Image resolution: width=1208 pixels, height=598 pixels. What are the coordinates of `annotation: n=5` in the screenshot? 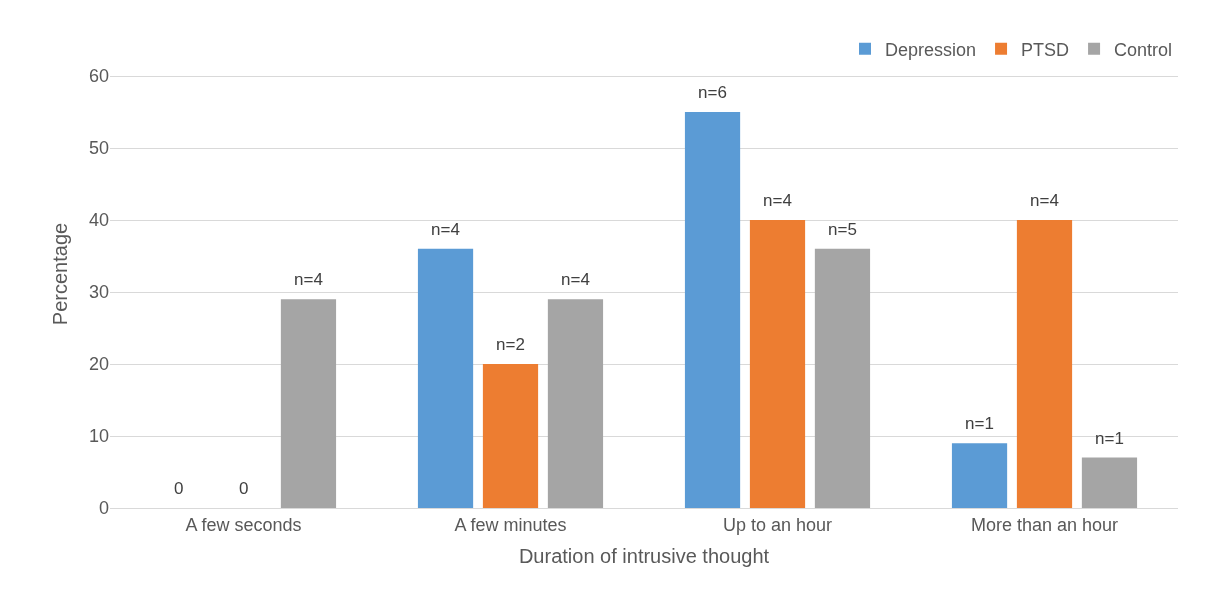 It's located at (842, 229).